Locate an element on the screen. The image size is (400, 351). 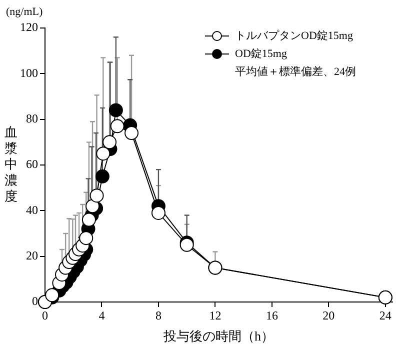
y-tick-label: 20 is located at coordinates (32, 255).